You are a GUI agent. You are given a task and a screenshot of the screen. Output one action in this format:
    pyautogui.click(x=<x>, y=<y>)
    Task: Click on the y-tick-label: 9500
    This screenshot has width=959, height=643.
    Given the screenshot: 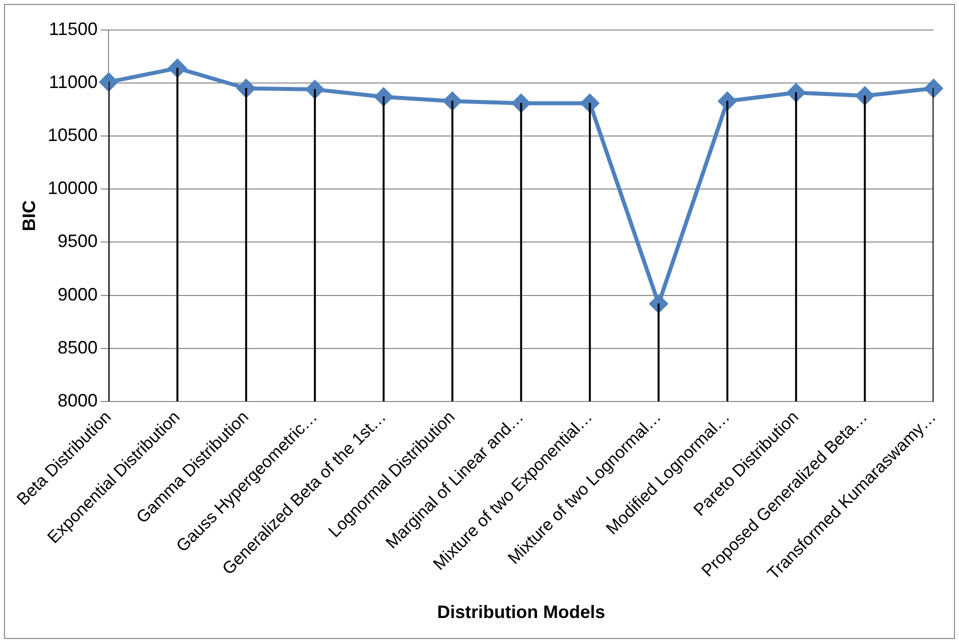 What is the action you would take?
    pyautogui.click(x=78, y=241)
    